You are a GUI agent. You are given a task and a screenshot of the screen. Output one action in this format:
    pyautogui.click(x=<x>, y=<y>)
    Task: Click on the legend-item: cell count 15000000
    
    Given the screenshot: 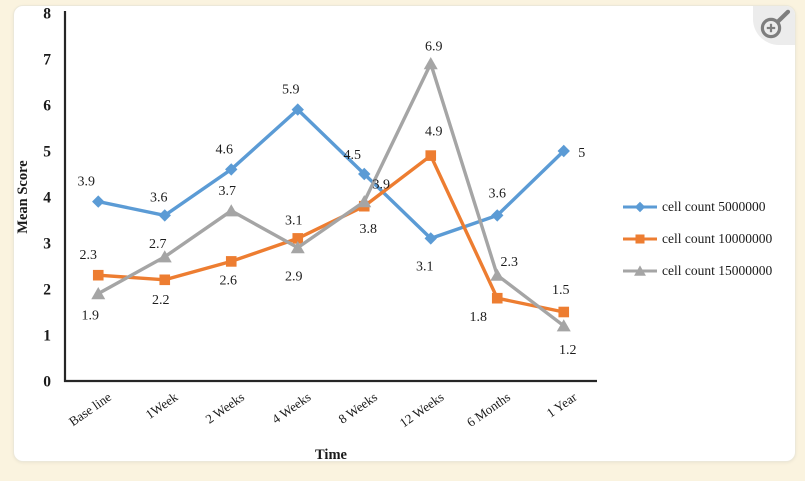 What is the action you would take?
    pyautogui.click(x=697, y=271)
    